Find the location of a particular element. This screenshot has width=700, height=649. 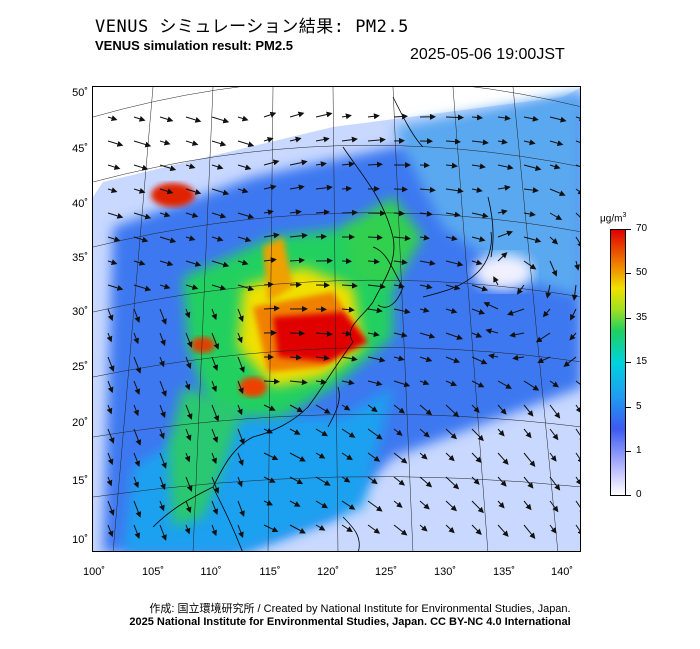

lat-label: 35˚ is located at coordinates (80, 258).